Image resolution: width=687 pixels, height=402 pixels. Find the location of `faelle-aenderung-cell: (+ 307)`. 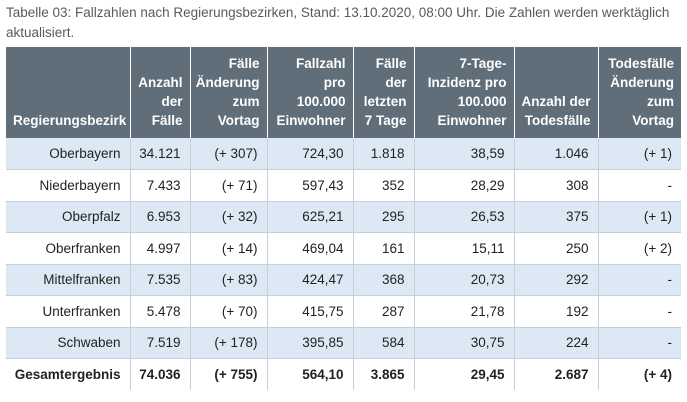

faelle-aenderung-cell: (+ 307) is located at coordinates (229, 154).